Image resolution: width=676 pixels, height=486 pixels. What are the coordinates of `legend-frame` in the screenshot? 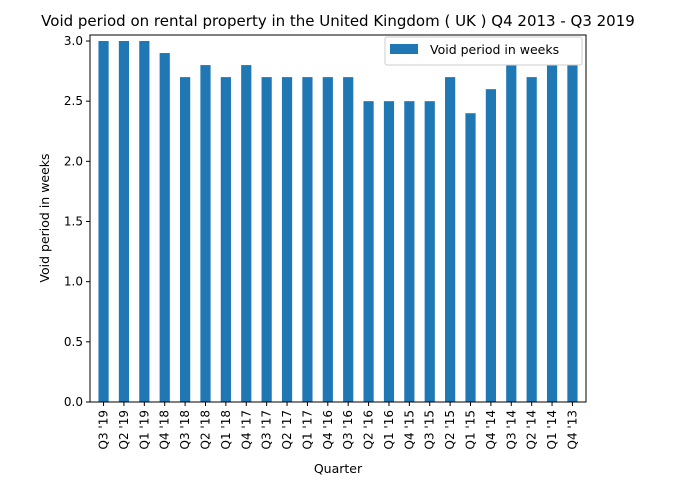 It's located at (483, 51).